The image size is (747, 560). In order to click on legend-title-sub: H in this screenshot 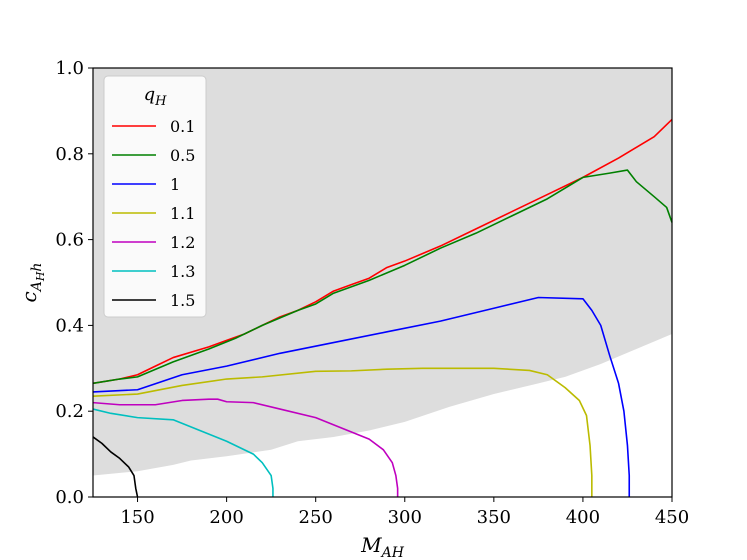, I will do `click(160, 101)`.